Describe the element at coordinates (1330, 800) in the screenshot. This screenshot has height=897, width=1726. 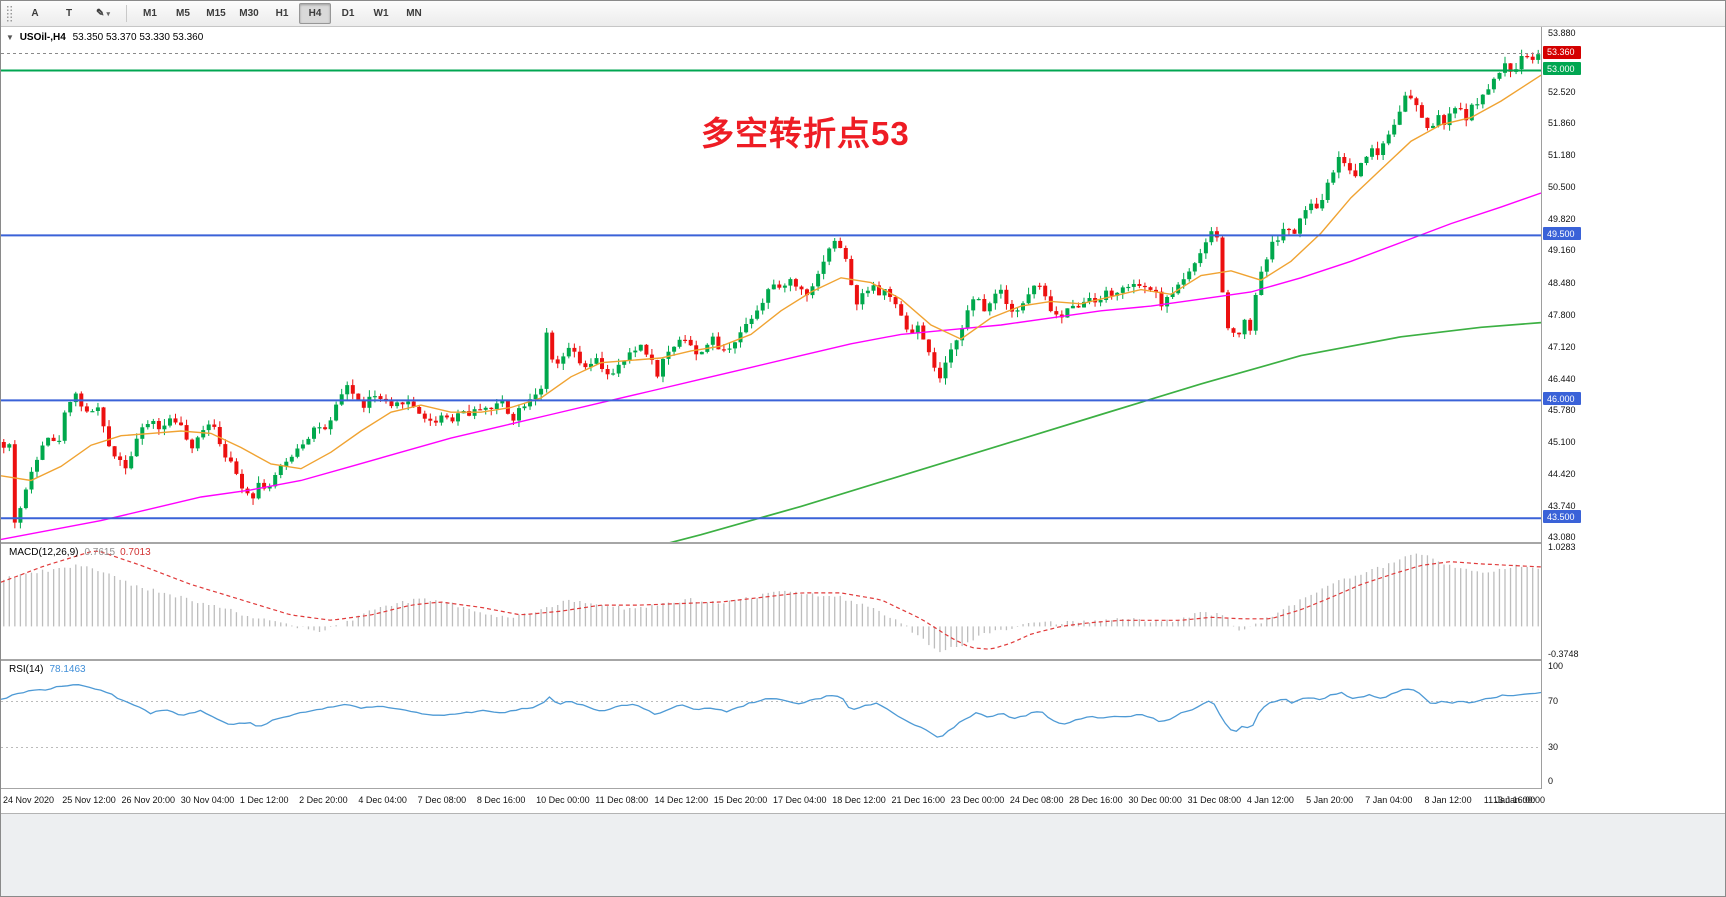
I see `time-axis-label: 5 Jan 20:00` at that location.